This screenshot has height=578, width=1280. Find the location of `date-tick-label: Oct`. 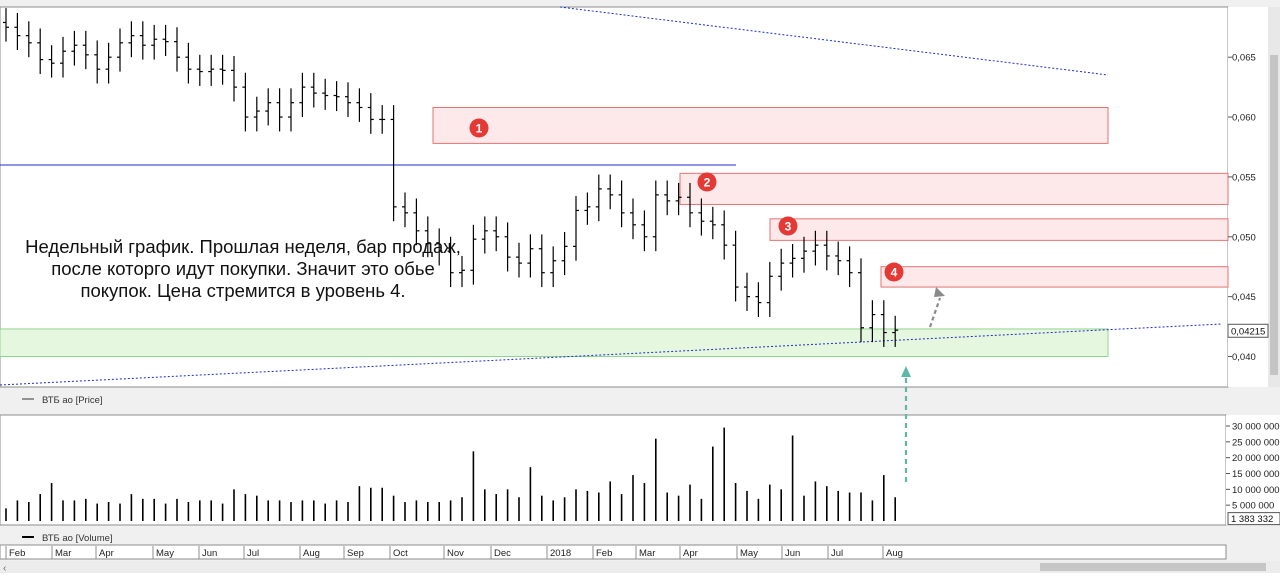

date-tick-label: Oct is located at coordinates (400, 553).